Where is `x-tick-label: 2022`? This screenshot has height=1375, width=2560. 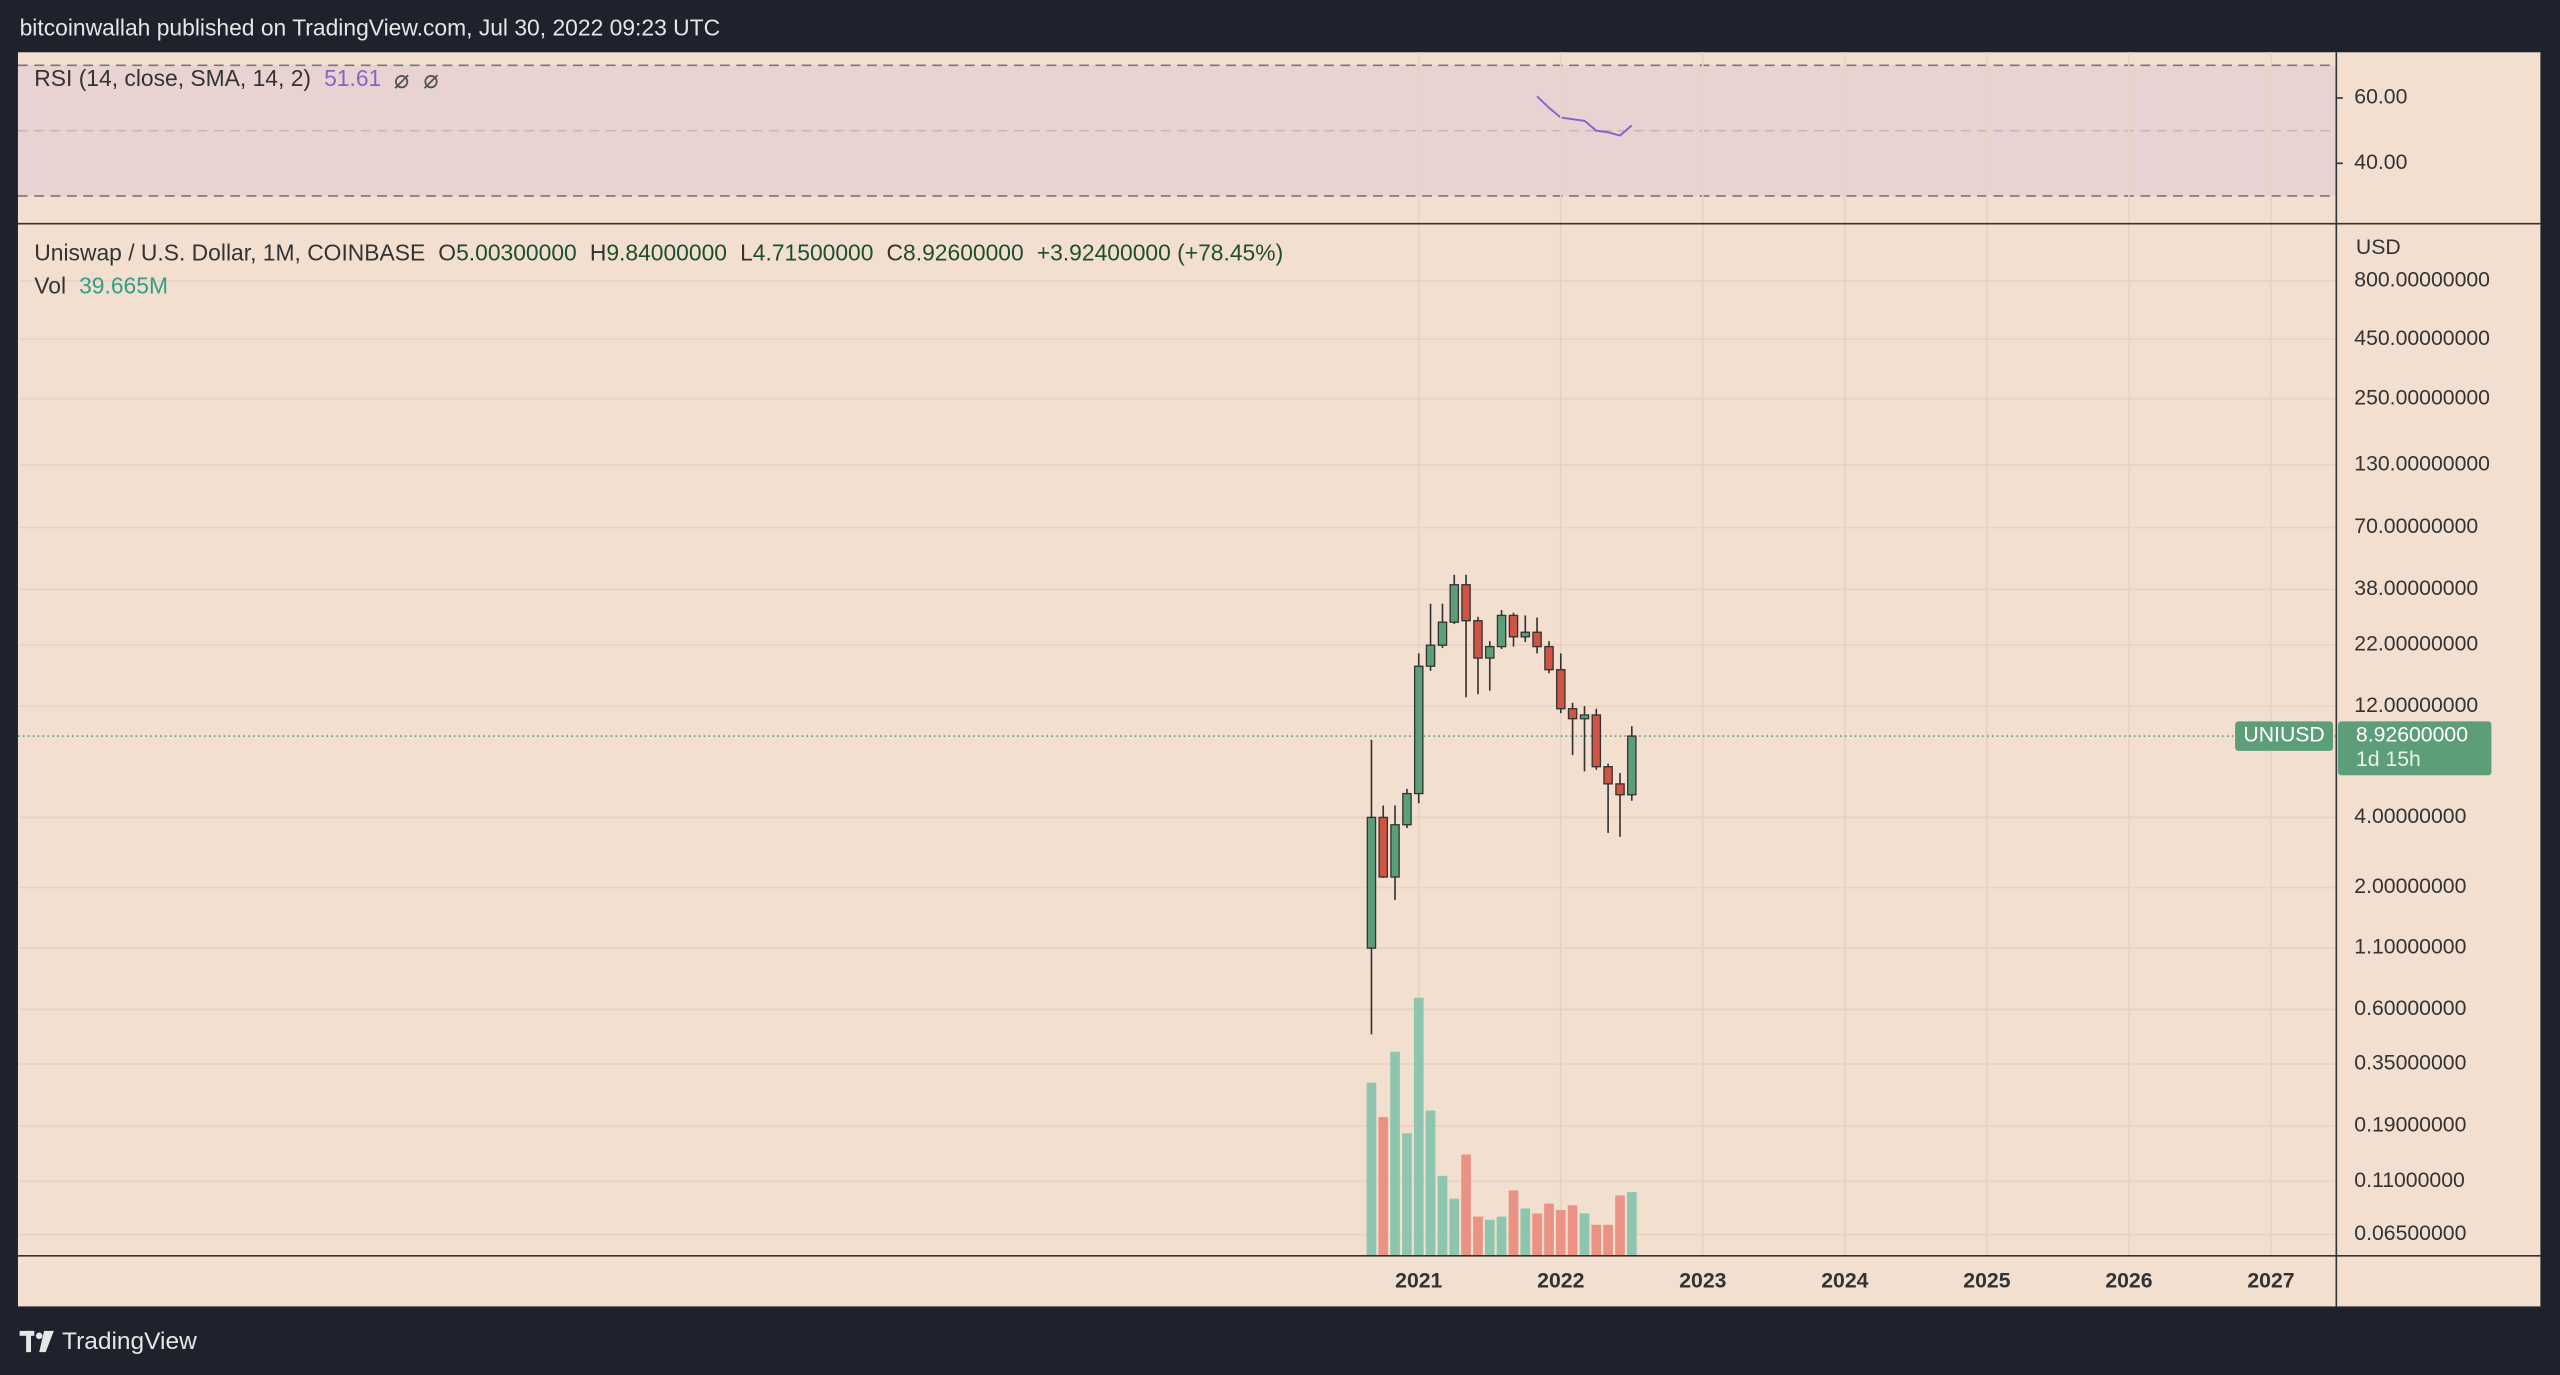 x-tick-label: 2022 is located at coordinates (1560, 1281).